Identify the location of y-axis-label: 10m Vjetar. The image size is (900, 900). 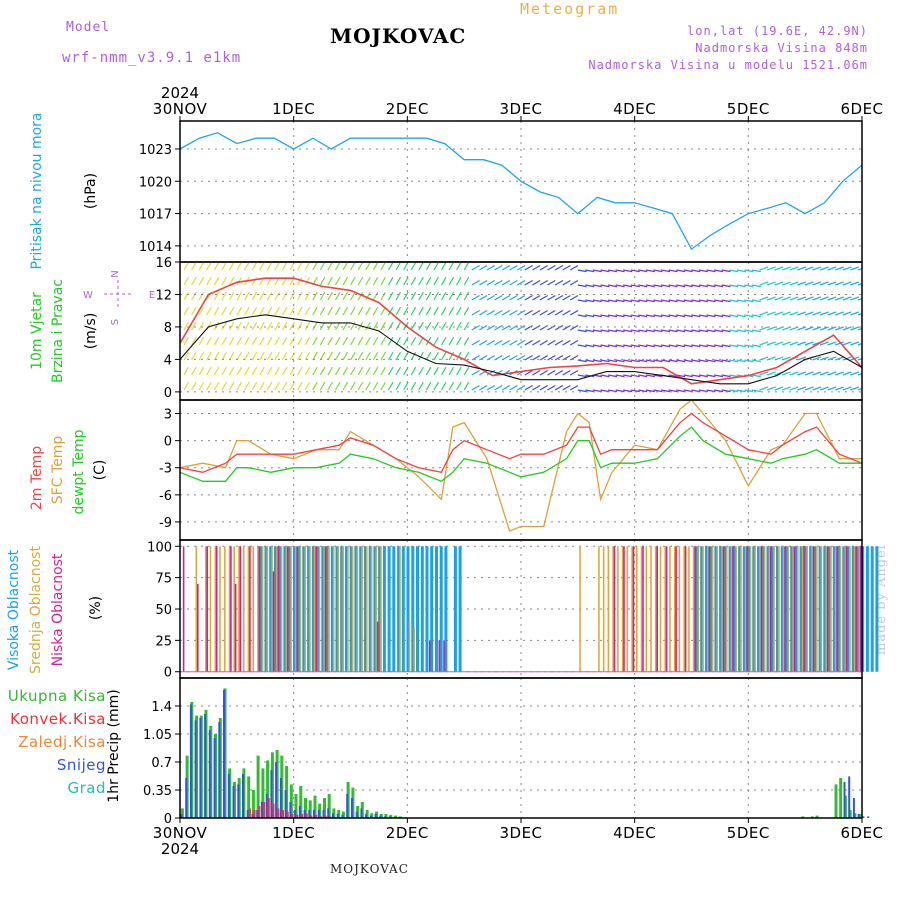
(37, 331).